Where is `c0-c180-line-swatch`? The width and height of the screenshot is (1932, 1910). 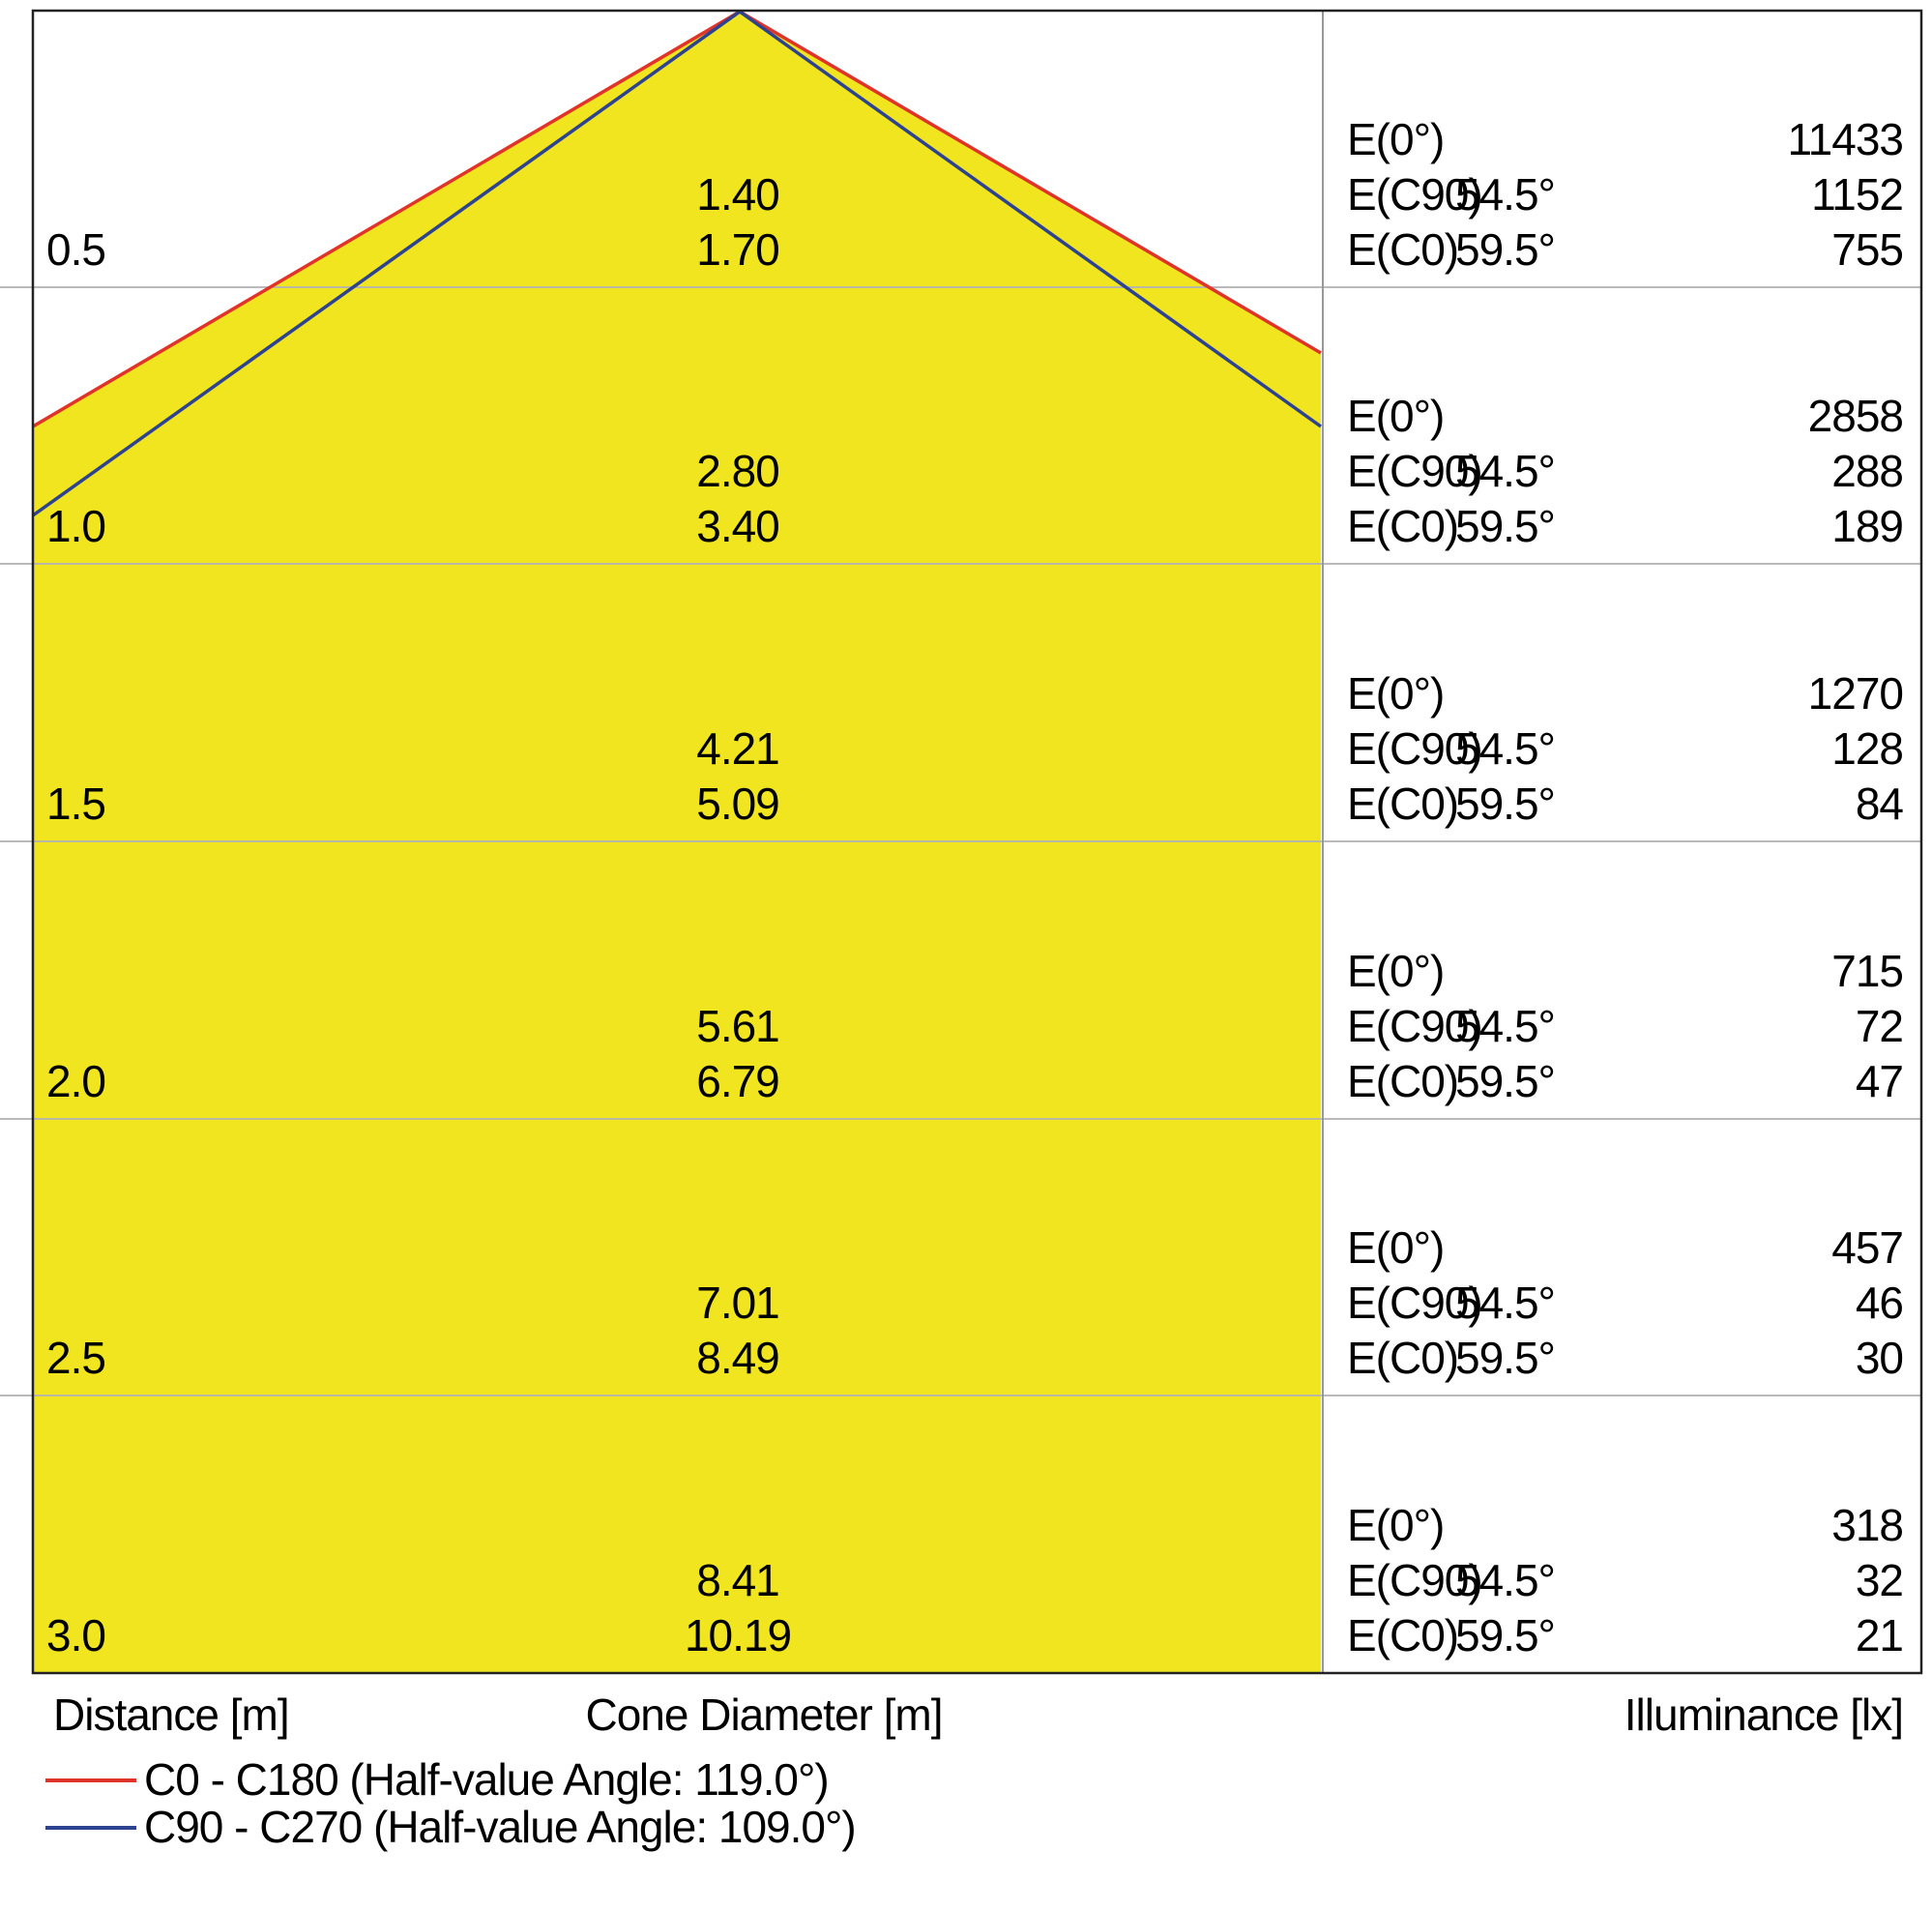
c0-c180-line-swatch is located at coordinates (90, 1780).